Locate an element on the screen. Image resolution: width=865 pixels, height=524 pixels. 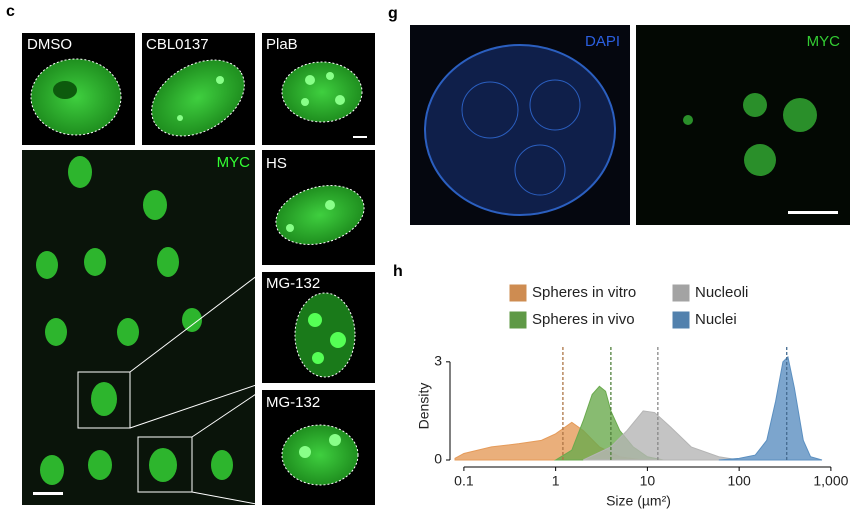
legend-label: Nucleoli is located at coordinates (721, 292).